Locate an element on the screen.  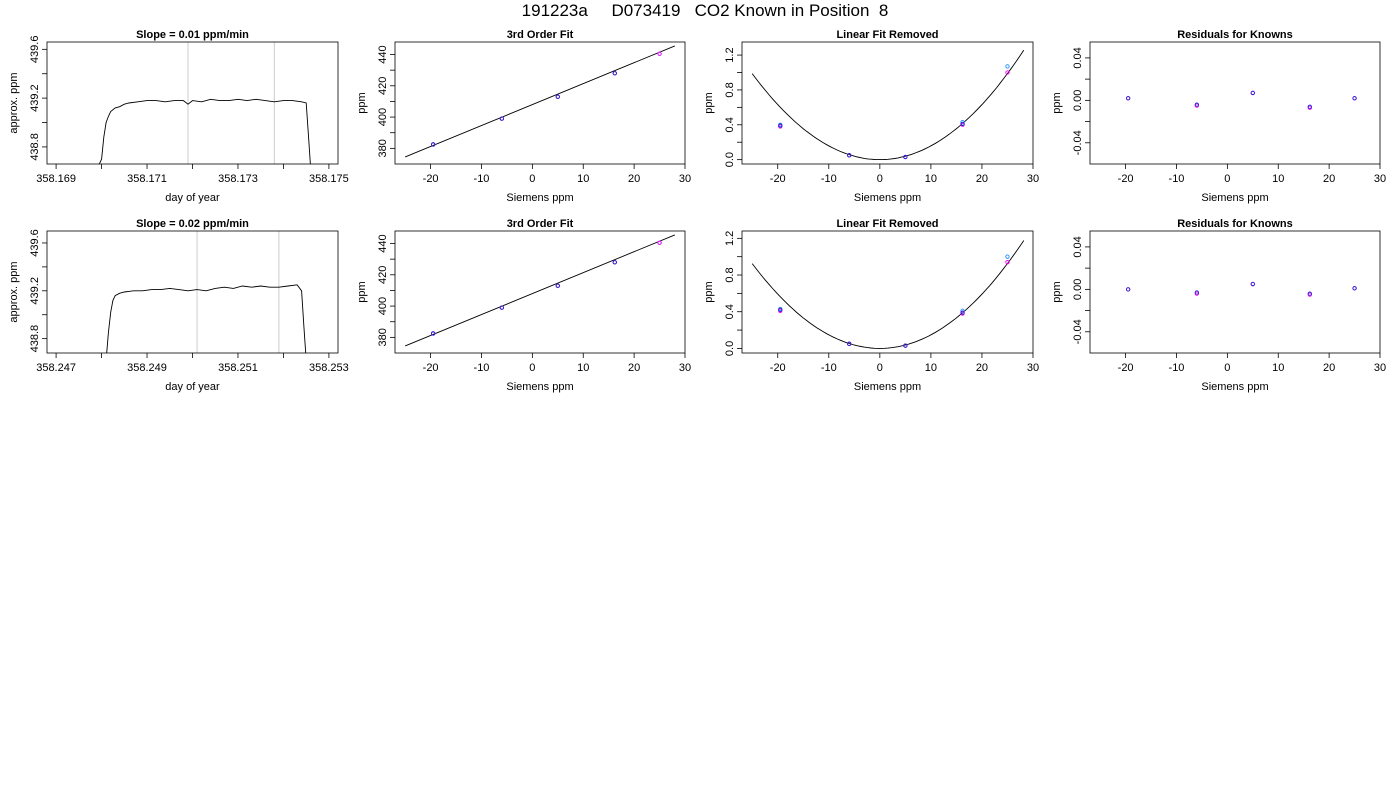
x-tick-label: 358.169 is located at coordinates (56, 179).